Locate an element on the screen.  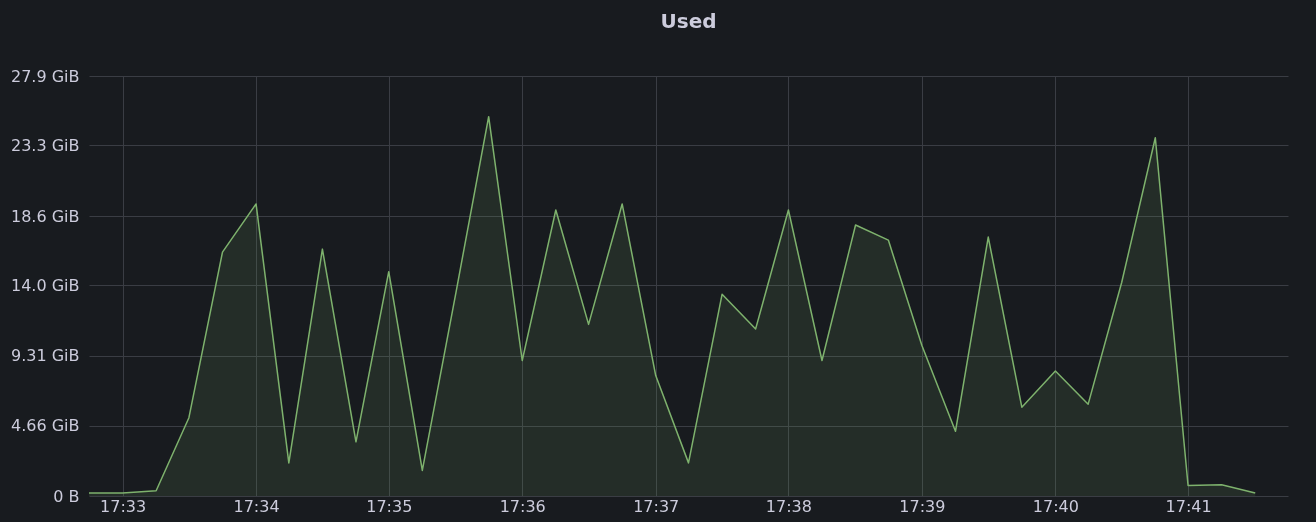
x-tick-label: 17:40 is located at coordinates (1055, 506).